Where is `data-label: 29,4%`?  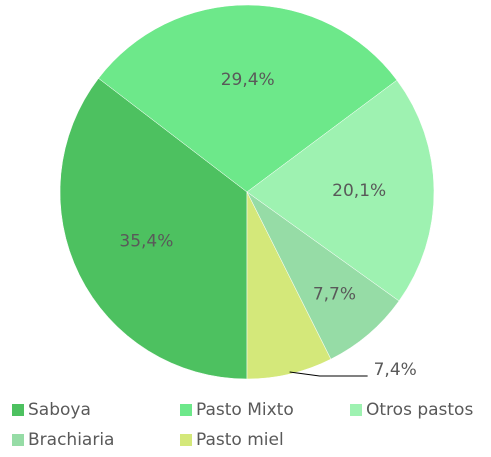
data-label: 29,4% is located at coordinates (248, 80).